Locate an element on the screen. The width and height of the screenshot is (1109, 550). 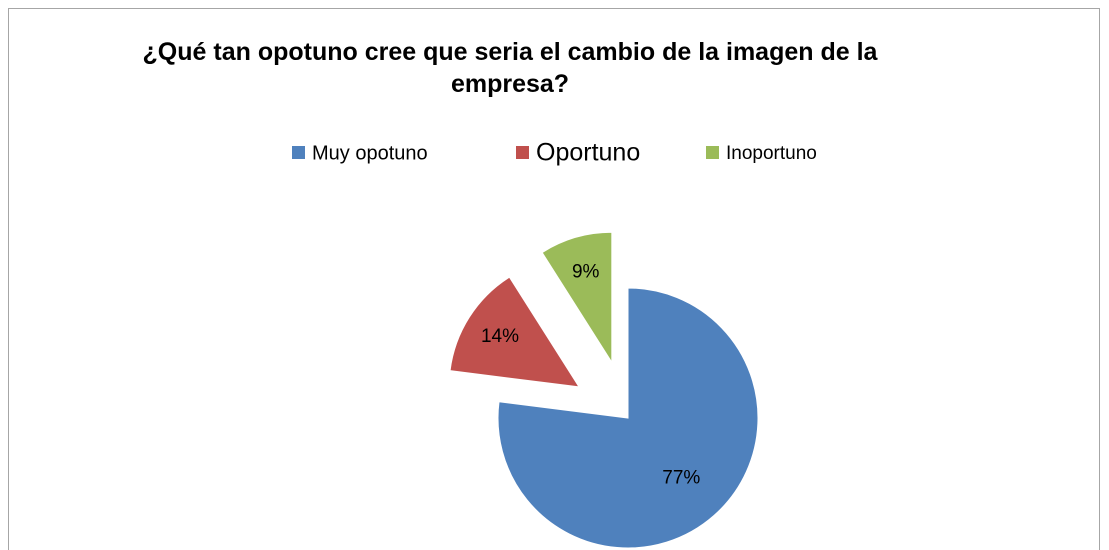
legend-label: Inoportuno is located at coordinates (771, 153).